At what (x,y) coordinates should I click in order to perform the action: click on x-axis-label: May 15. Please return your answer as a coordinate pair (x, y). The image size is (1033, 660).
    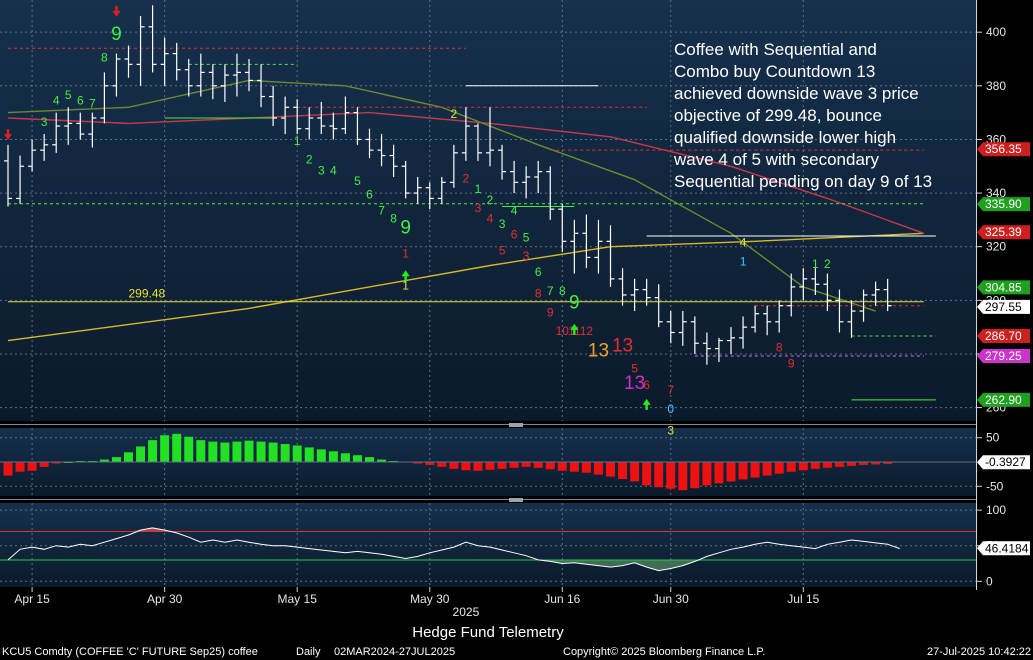
    Looking at the image, I should click on (298, 599).